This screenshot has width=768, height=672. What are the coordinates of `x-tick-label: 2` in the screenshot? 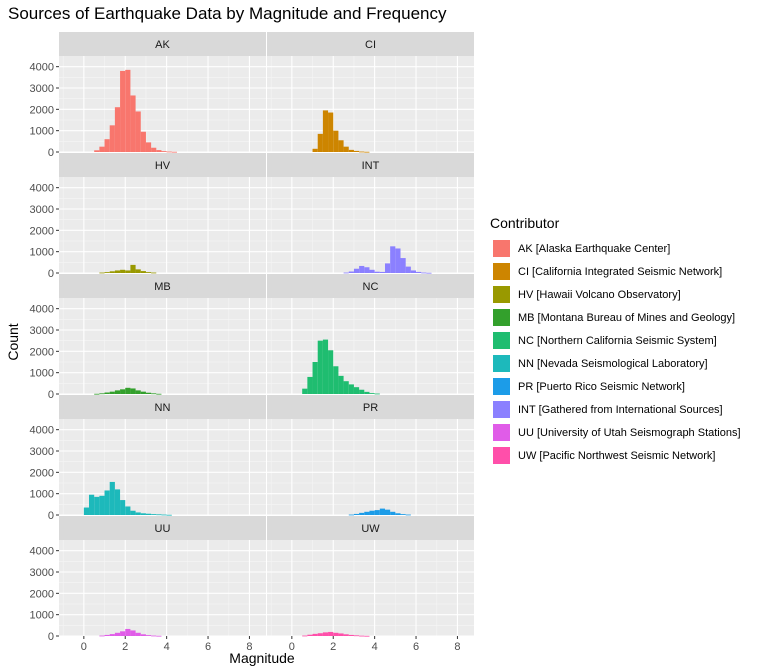 It's located at (125, 647).